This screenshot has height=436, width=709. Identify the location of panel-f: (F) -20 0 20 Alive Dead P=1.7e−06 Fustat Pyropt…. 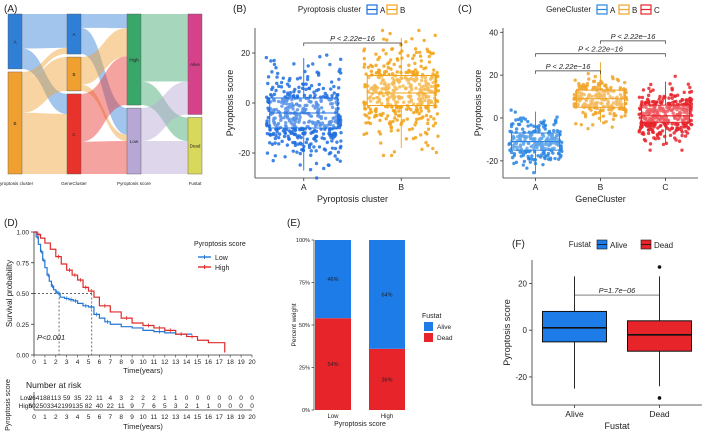
(602, 335).